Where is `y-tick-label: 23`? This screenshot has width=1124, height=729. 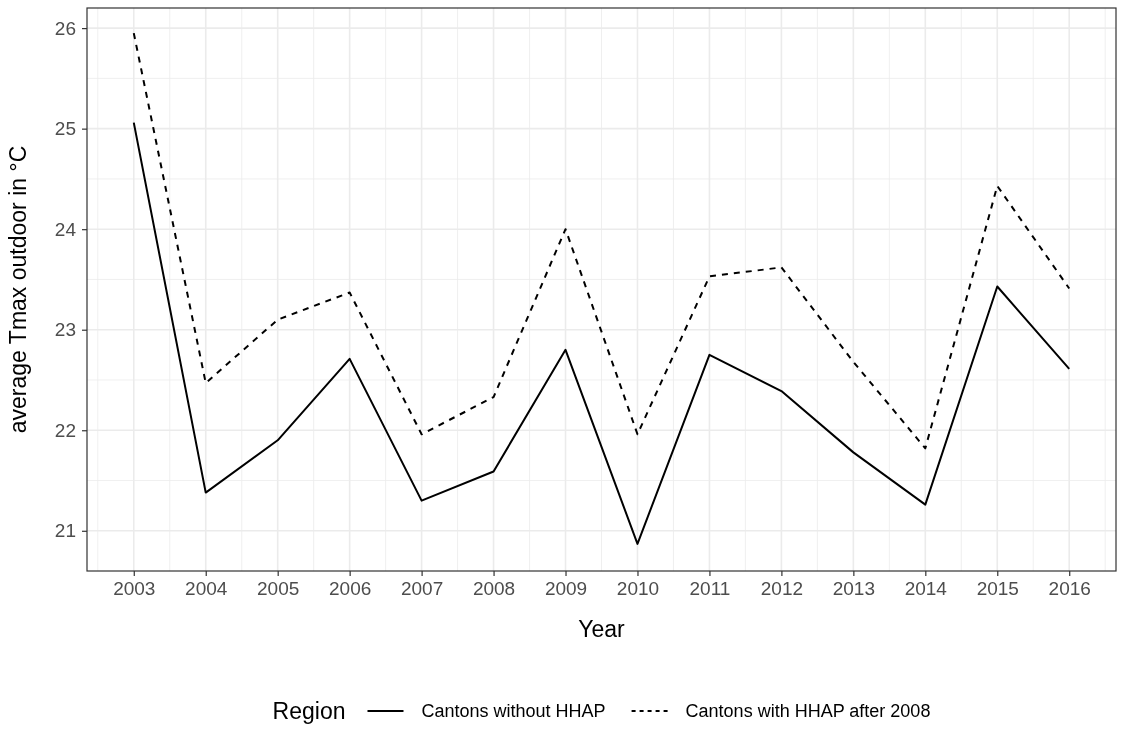
y-tick-label: 23 is located at coordinates (65, 330).